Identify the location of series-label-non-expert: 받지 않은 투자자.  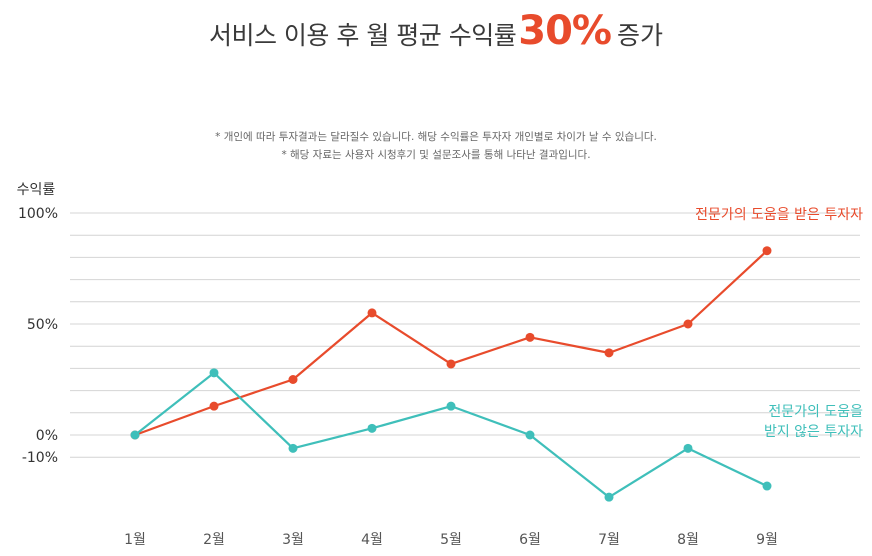
(813, 432).